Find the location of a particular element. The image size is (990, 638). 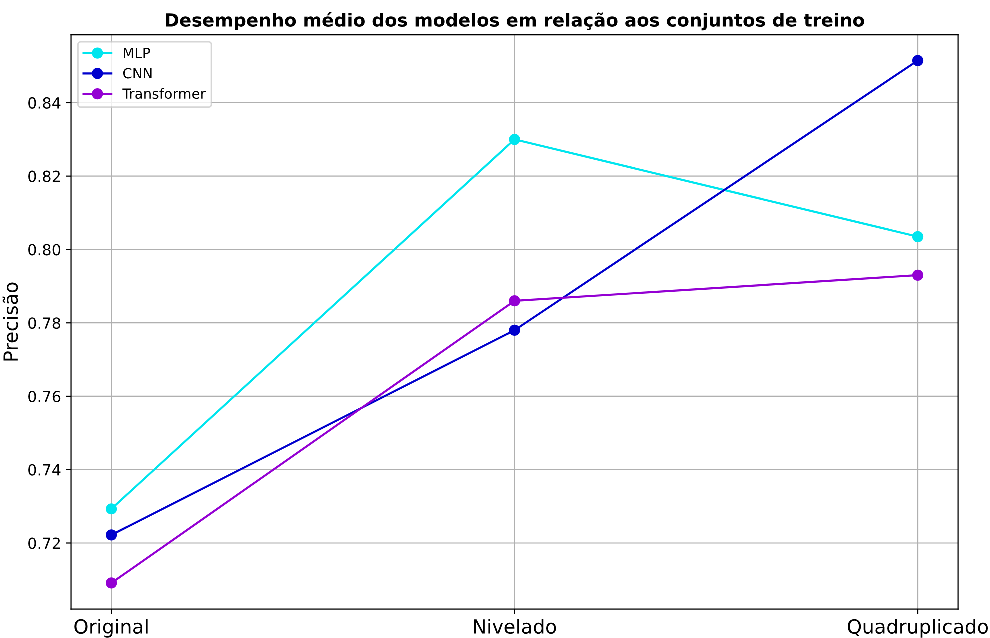

y-tick-label: 0.84 is located at coordinates (44, 103).